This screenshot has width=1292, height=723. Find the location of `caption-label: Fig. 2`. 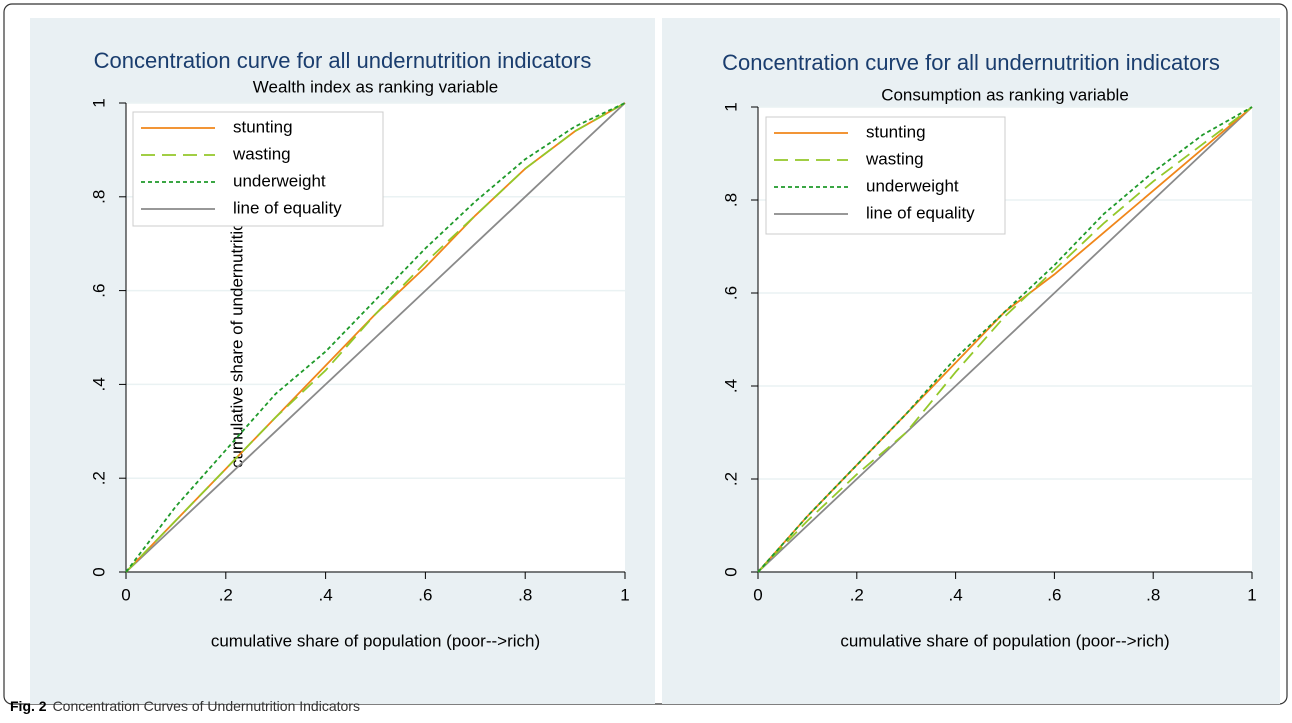

caption-label: Fig. 2 is located at coordinates (28, 706).